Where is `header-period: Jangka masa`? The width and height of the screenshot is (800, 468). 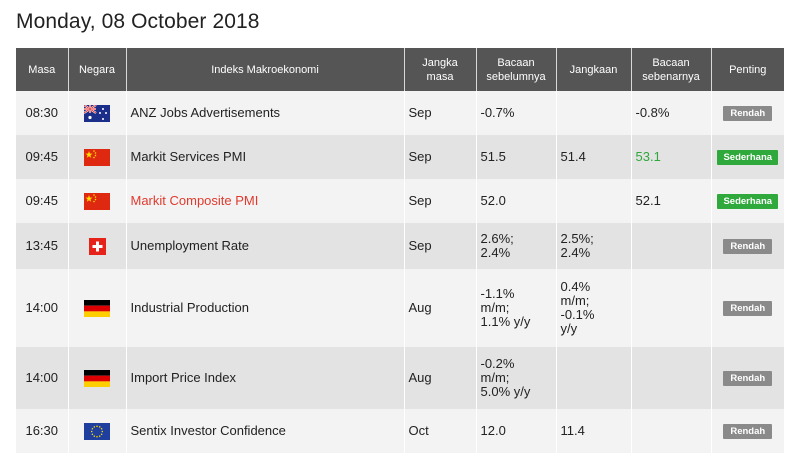
header-period: Jangka masa is located at coordinates (440, 69).